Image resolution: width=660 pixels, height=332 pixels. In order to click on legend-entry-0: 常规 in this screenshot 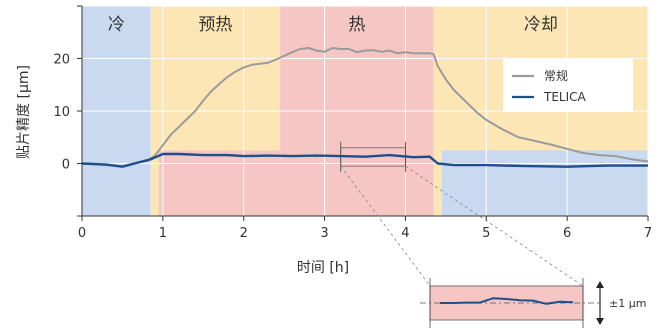, I will do `click(556, 75)`.